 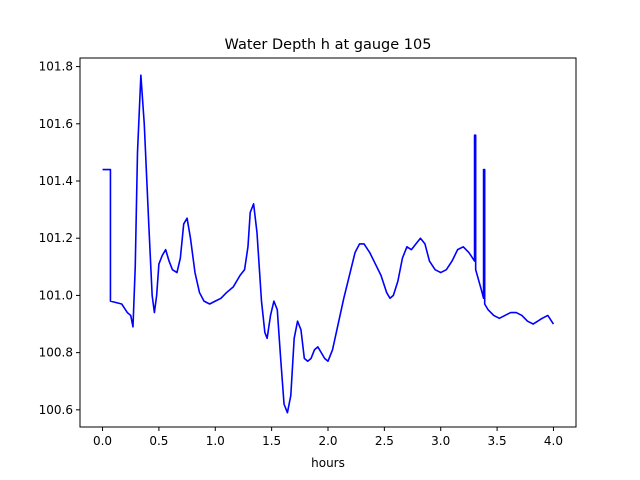 I want to click on x-tick-label: 2.5, so click(x=384, y=441).